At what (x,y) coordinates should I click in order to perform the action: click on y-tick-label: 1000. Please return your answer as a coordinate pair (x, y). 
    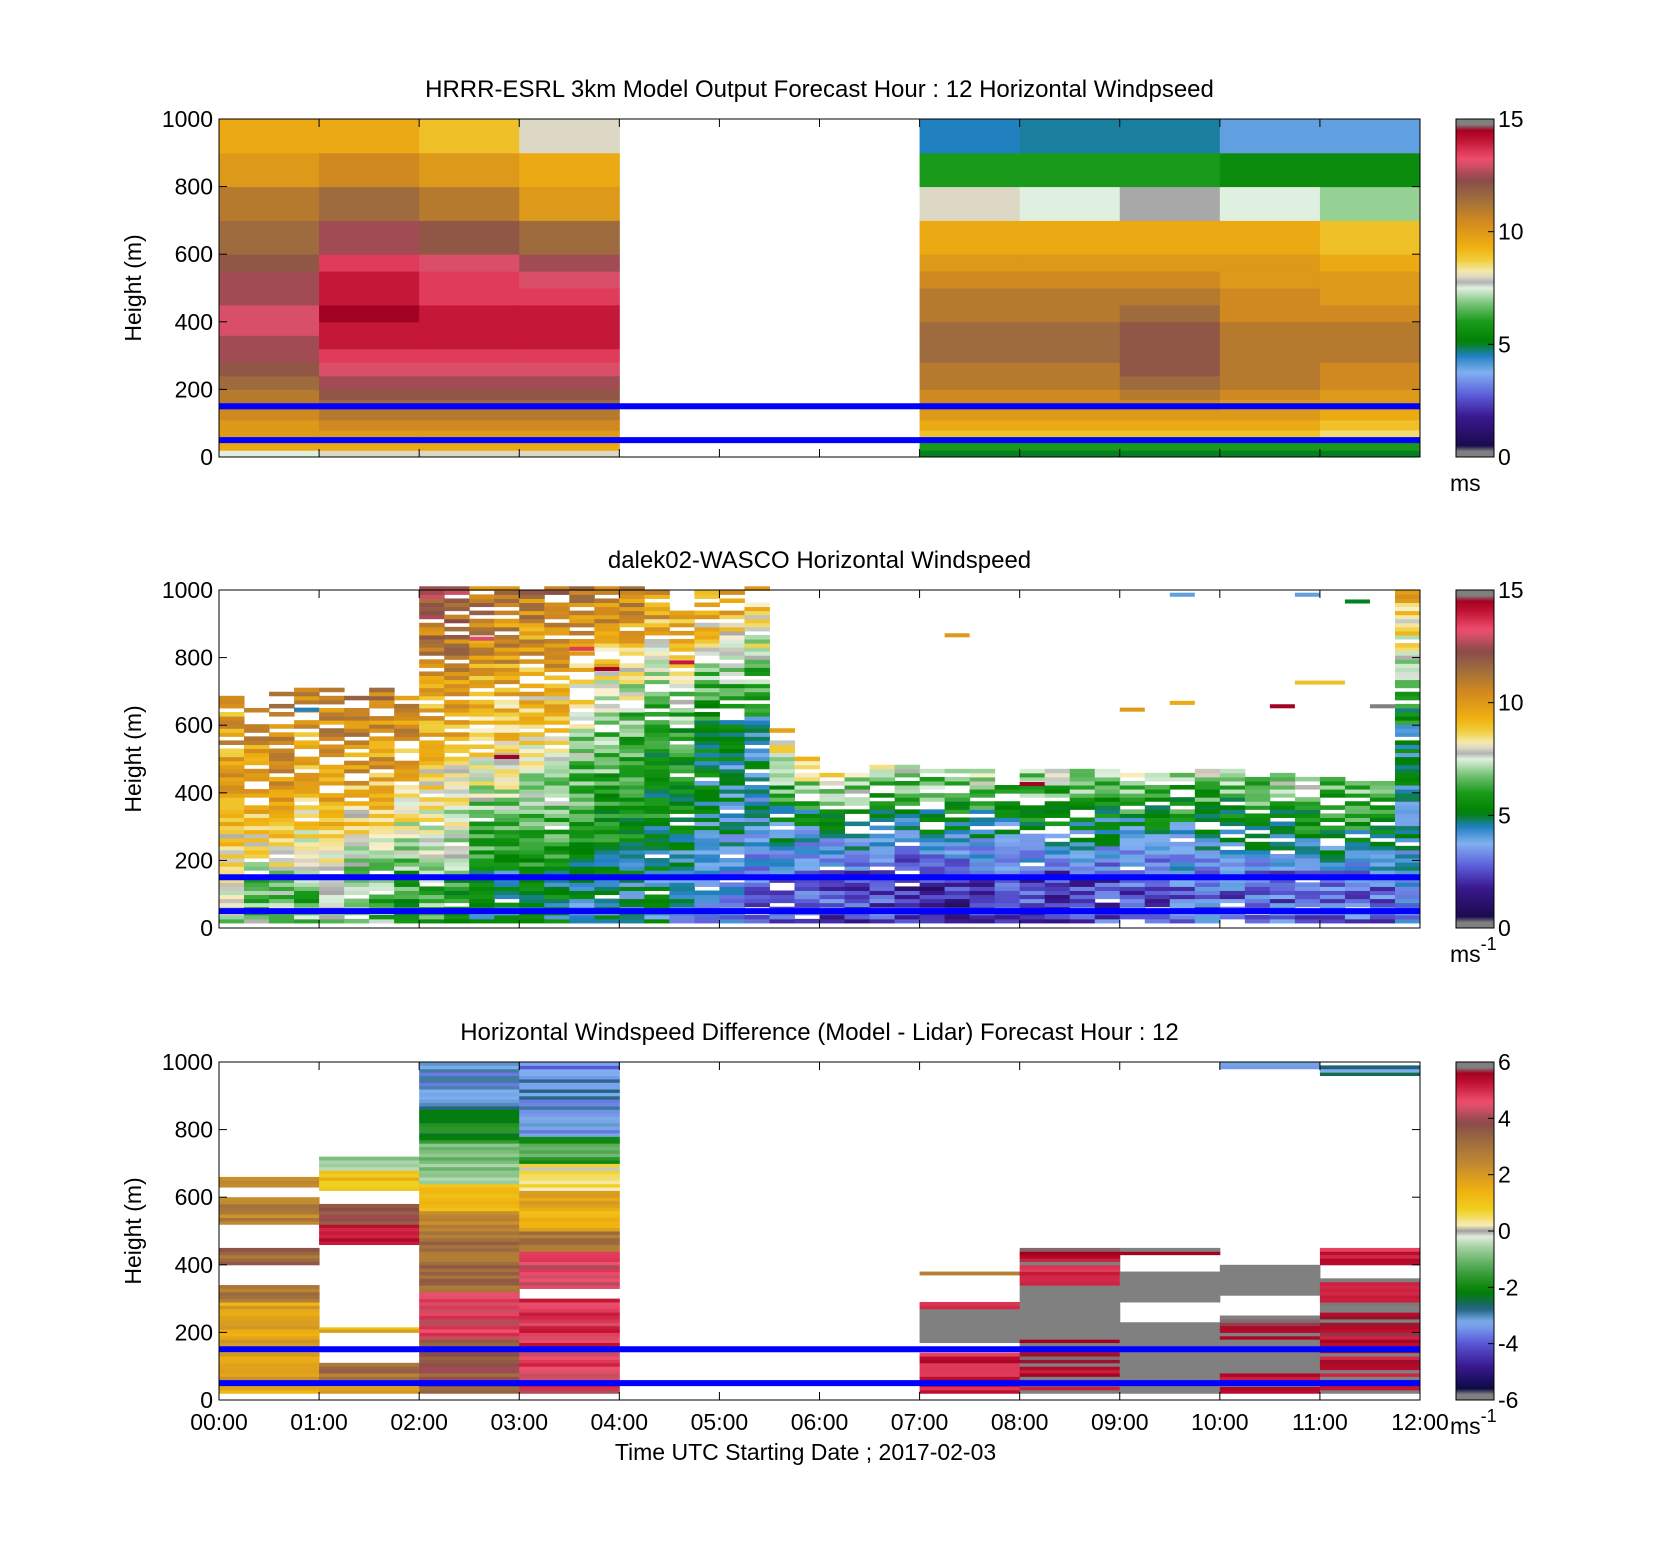
    Looking at the image, I should click on (187, 590).